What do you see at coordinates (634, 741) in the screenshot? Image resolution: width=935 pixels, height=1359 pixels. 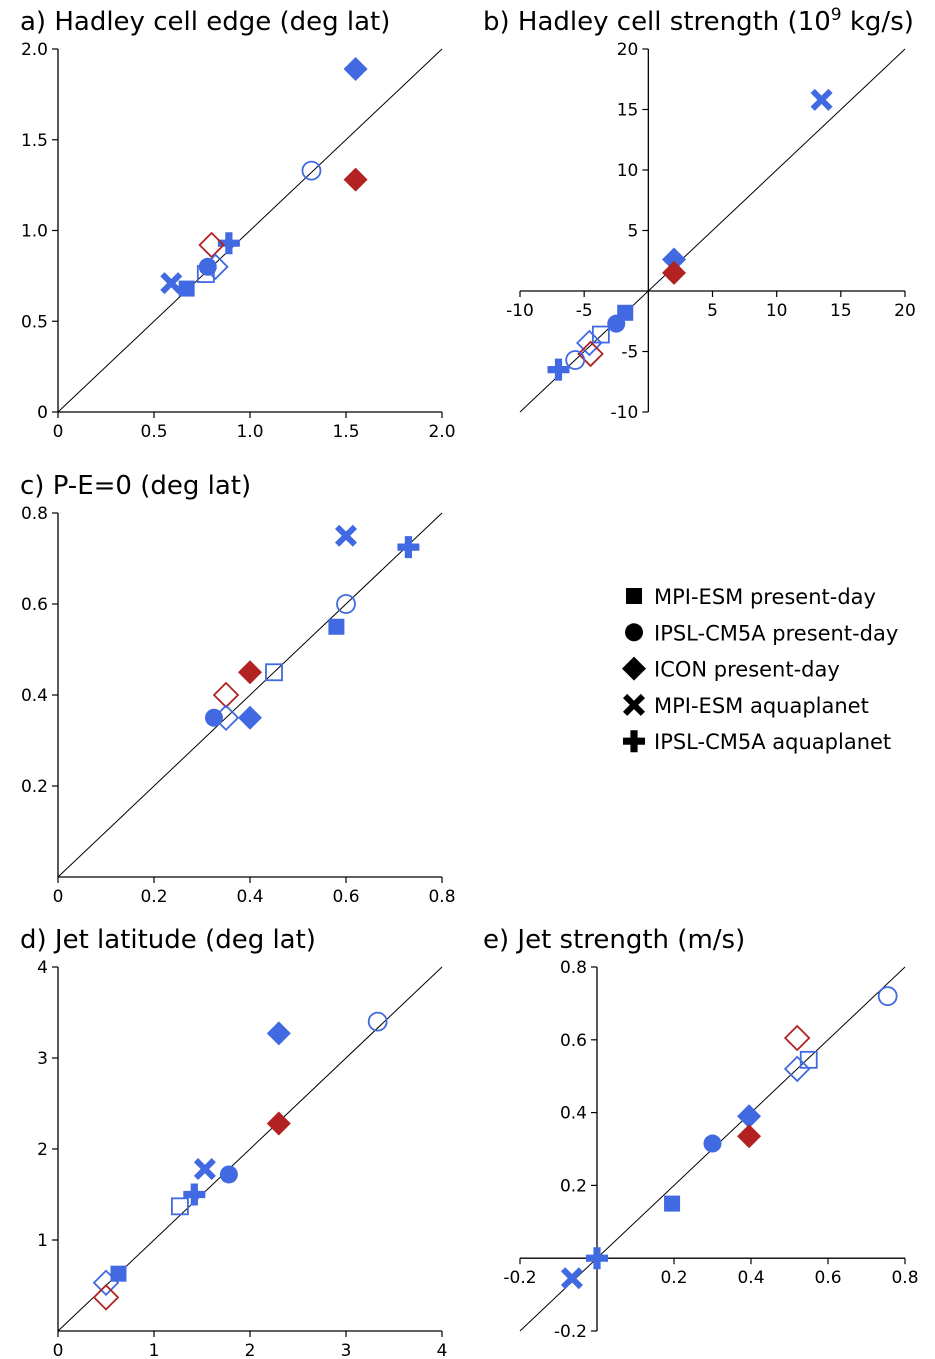 I see `legend-marker-plus` at bounding box center [634, 741].